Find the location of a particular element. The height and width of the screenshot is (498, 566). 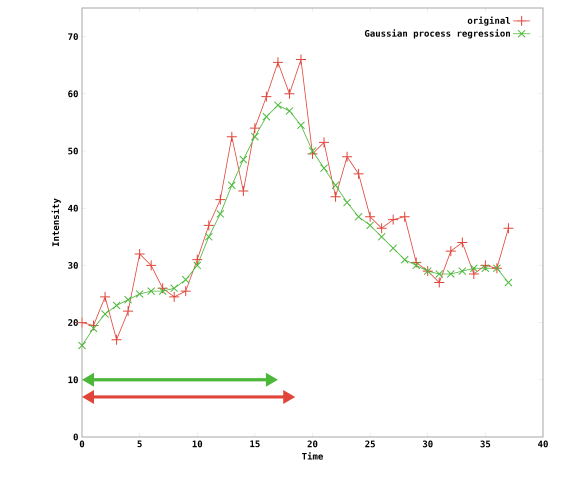

y-tick-label: 20 is located at coordinates (73, 322).